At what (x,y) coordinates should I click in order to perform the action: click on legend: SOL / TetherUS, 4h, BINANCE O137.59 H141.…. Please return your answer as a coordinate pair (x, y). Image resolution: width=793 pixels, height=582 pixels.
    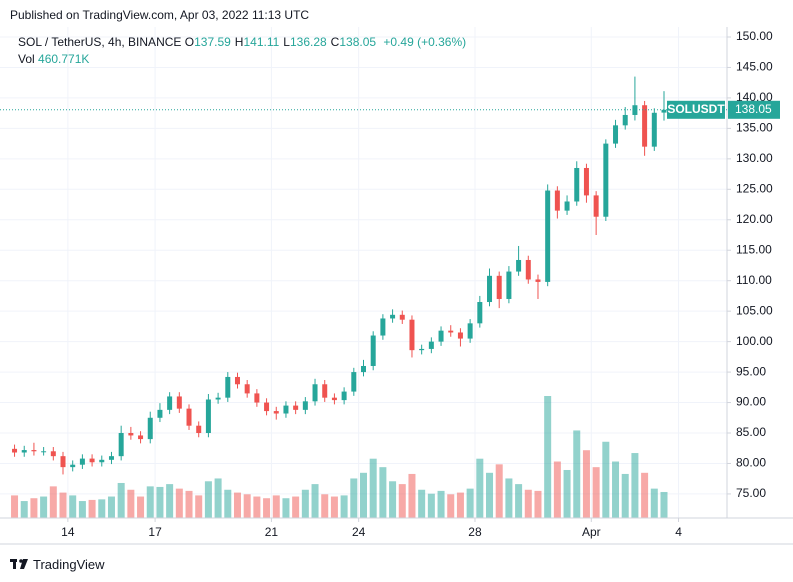
    Looking at the image, I should click on (242, 42).